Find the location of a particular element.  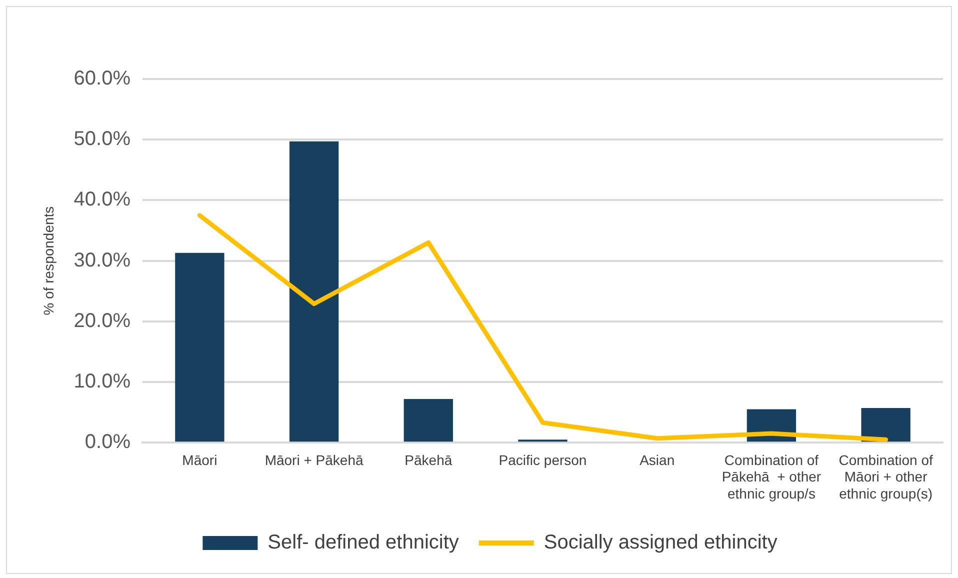

x-tick-label: Asian is located at coordinates (657, 460).